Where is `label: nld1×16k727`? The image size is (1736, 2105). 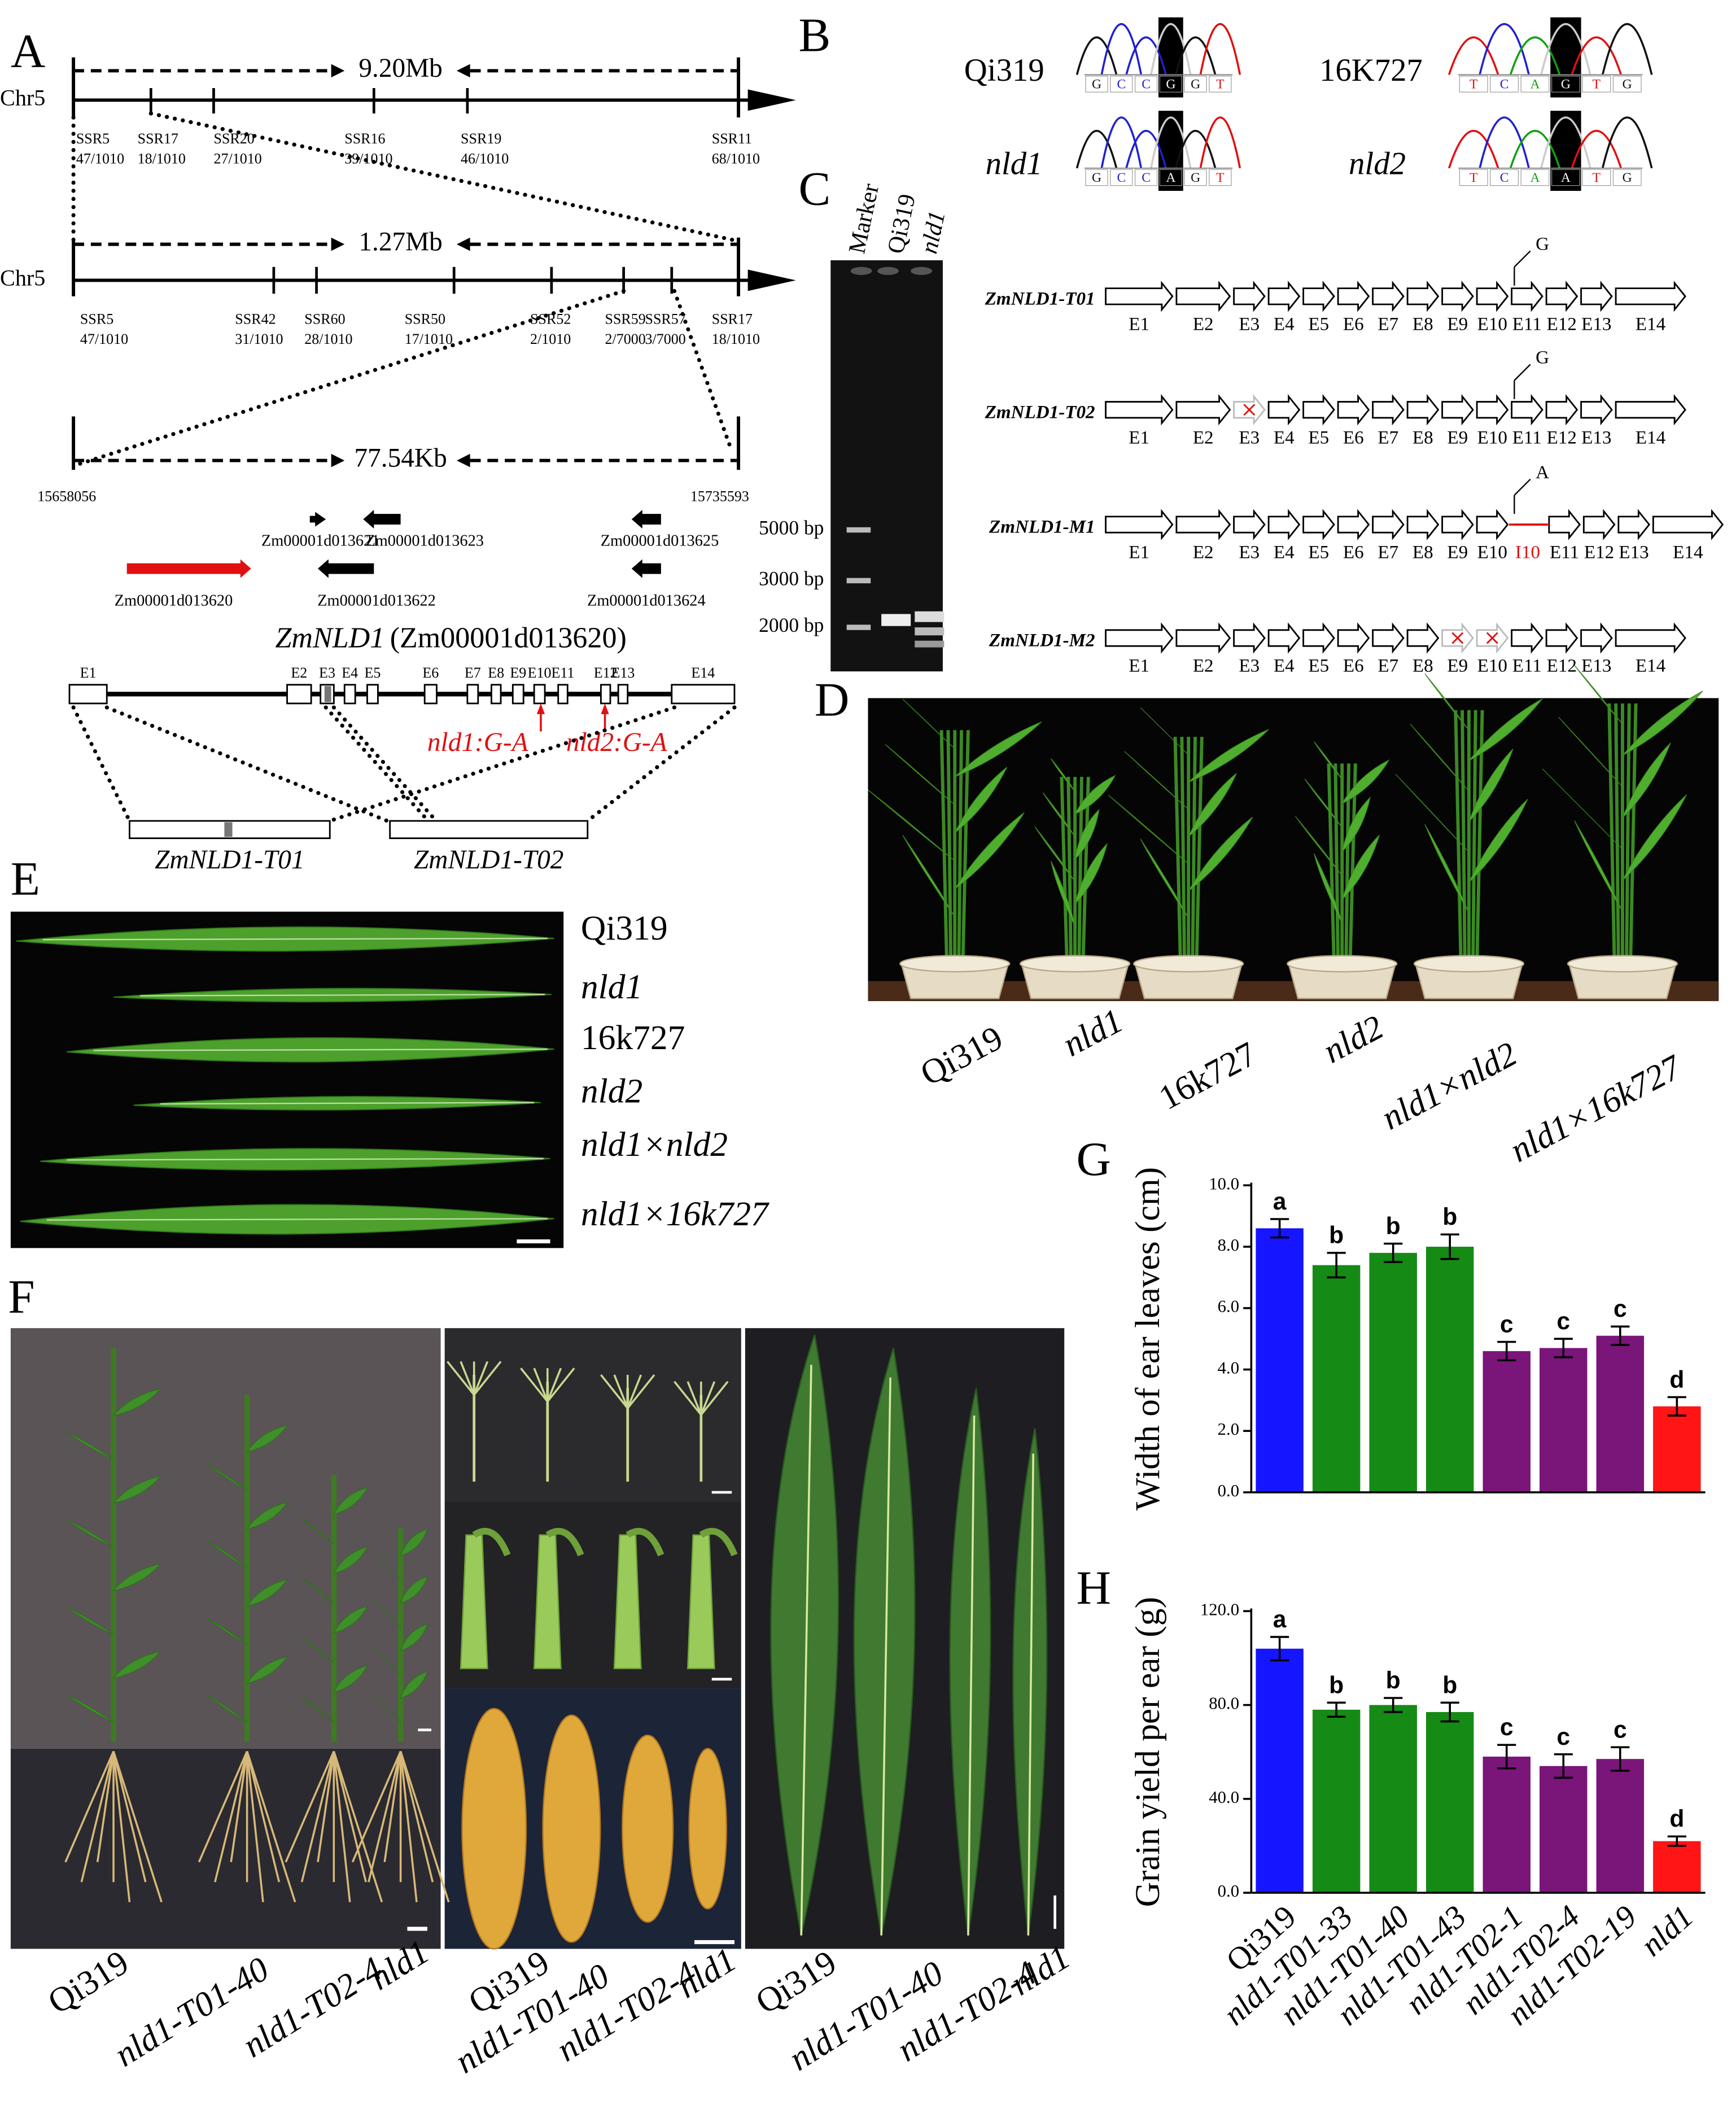
label: nld1×16k727 is located at coordinates (1596, 1108).